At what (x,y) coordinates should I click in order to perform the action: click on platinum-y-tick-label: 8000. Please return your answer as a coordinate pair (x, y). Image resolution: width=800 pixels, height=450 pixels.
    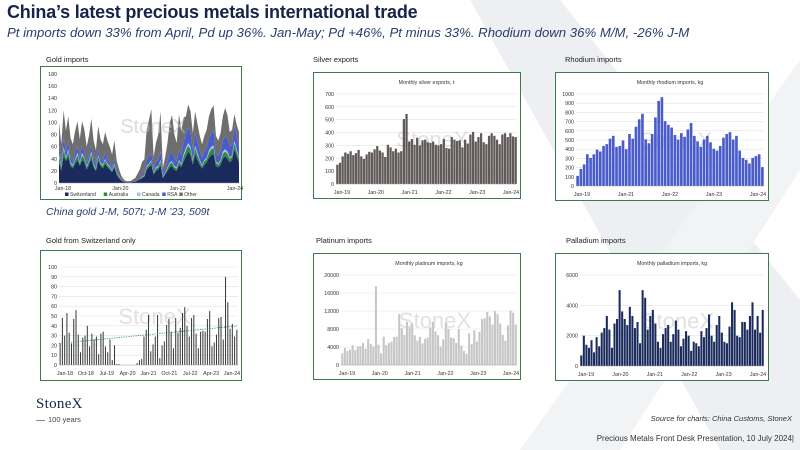
    Looking at the image, I should click on (333, 330).